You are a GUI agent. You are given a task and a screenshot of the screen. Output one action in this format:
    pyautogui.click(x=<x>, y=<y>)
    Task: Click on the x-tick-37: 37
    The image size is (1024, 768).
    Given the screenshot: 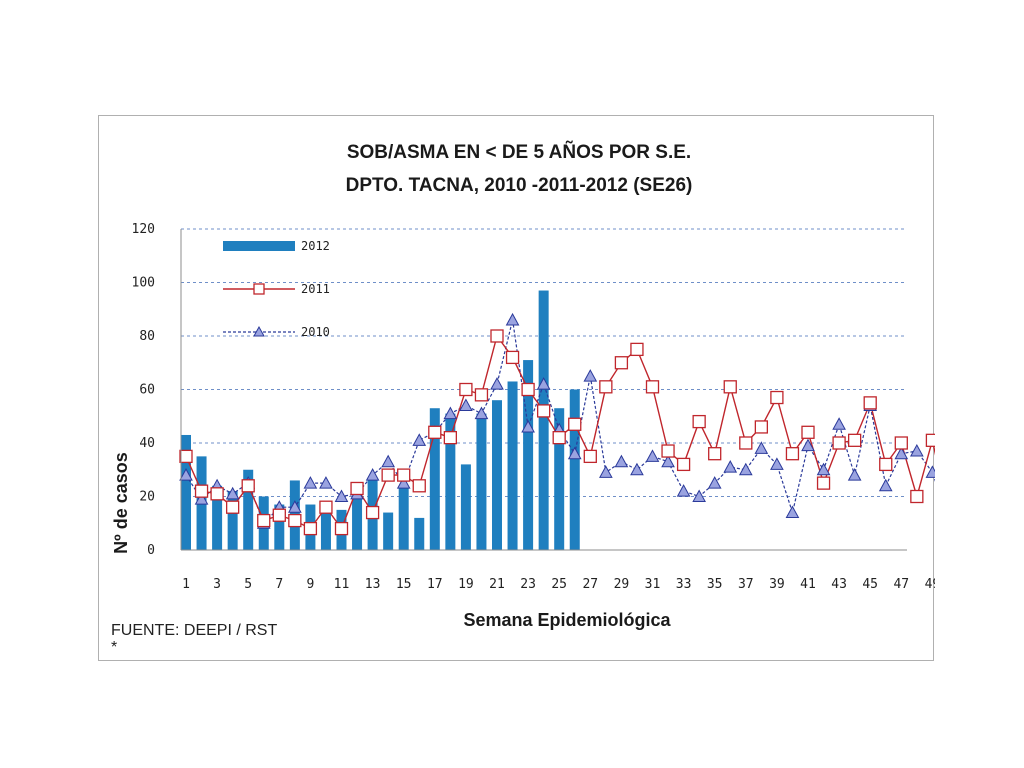 What is the action you would take?
    pyautogui.click(x=746, y=584)
    